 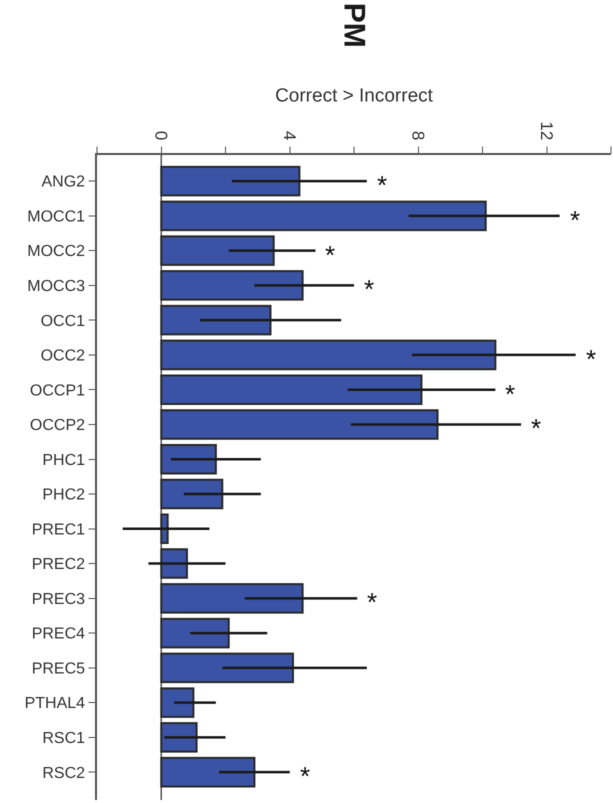 What do you see at coordinates (58, 391) in the screenshot?
I see `y-tick-label: OCCP1` at bounding box center [58, 391].